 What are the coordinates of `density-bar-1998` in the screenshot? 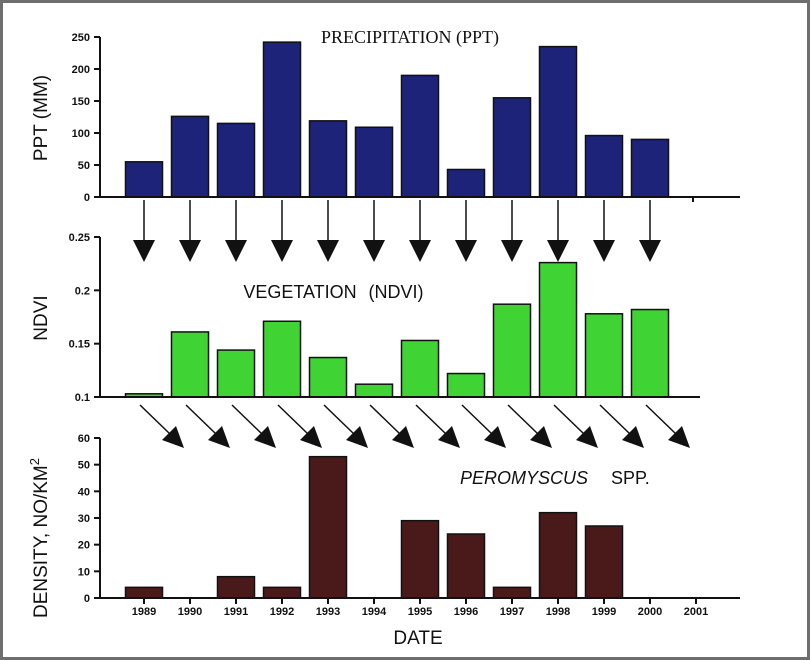 It's located at (558, 555).